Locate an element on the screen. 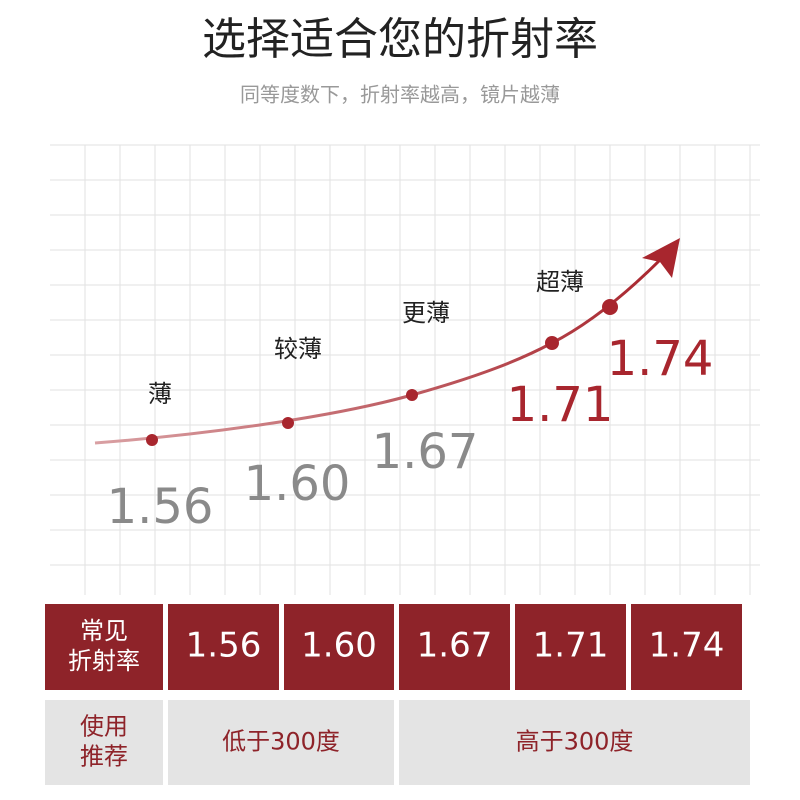 Image resolution: width=800 pixels, height=800 pixels. subtitle: 同等度数下，折射率越高，镜片越薄 is located at coordinates (400, 95).